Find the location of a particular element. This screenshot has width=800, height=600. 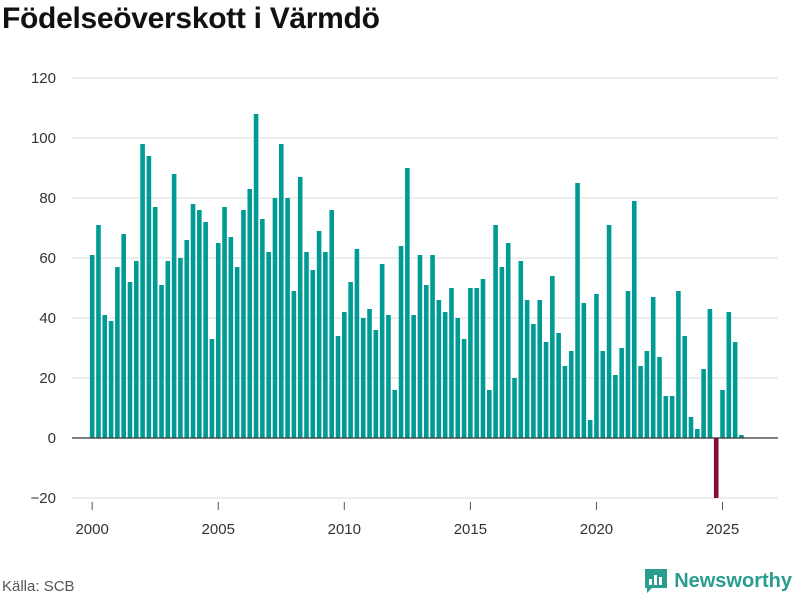

chart-title: Födelseöverskott i Värmdö is located at coordinates (191, 18).